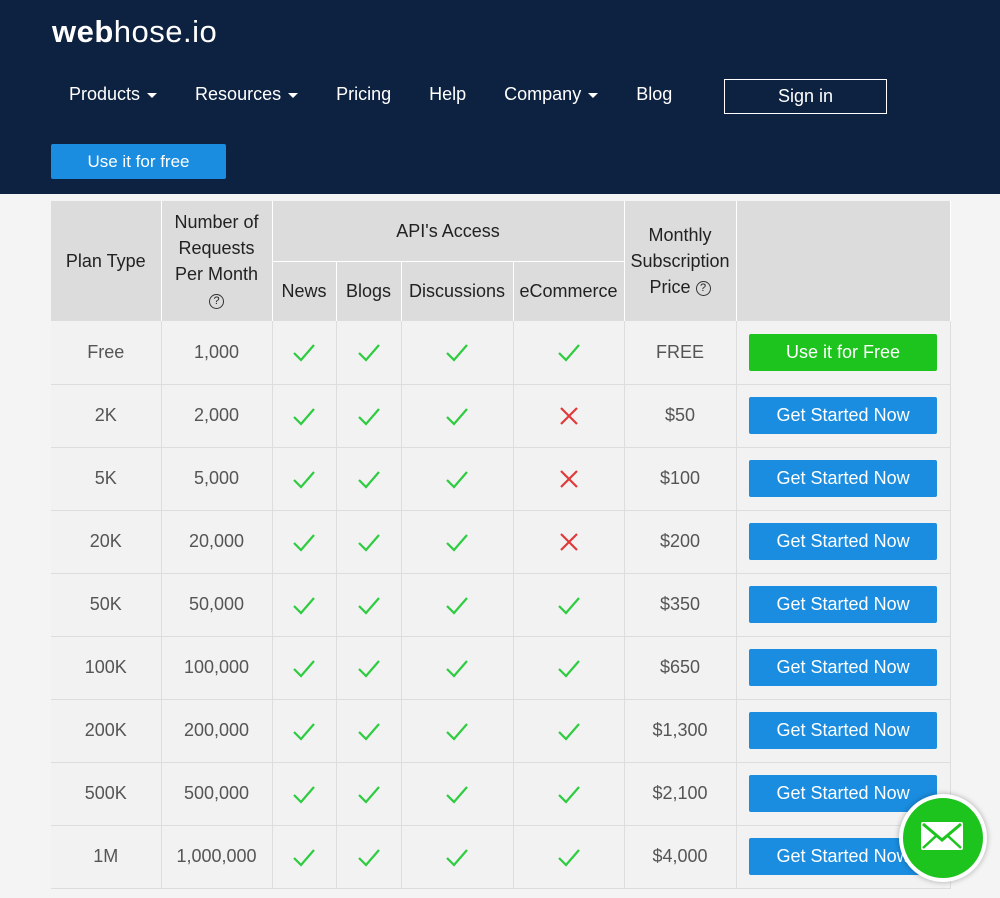 The width and height of the screenshot is (1000, 898). I want to click on price-cell: FREE, so click(680, 353).